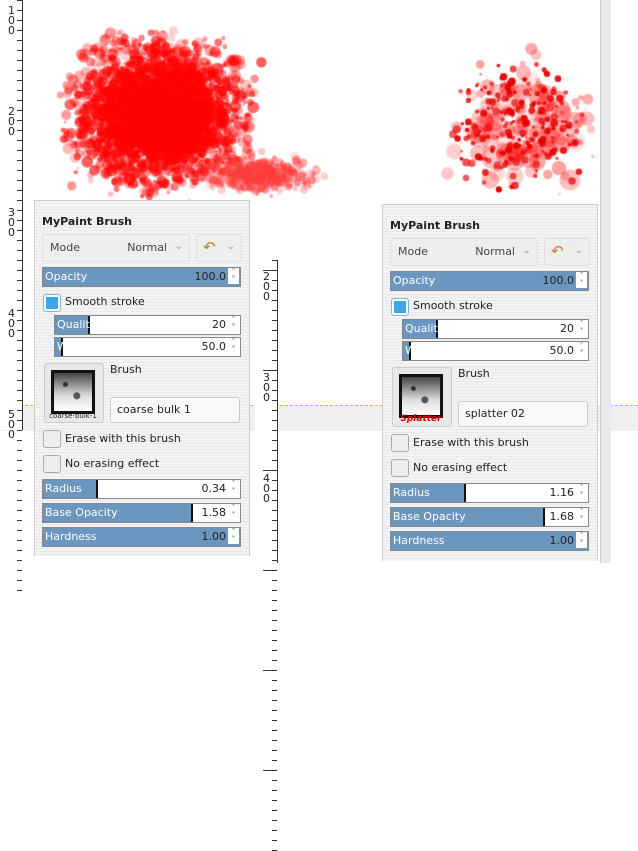  I want to click on brush-name-field: coarse bulk 1, so click(175, 410).